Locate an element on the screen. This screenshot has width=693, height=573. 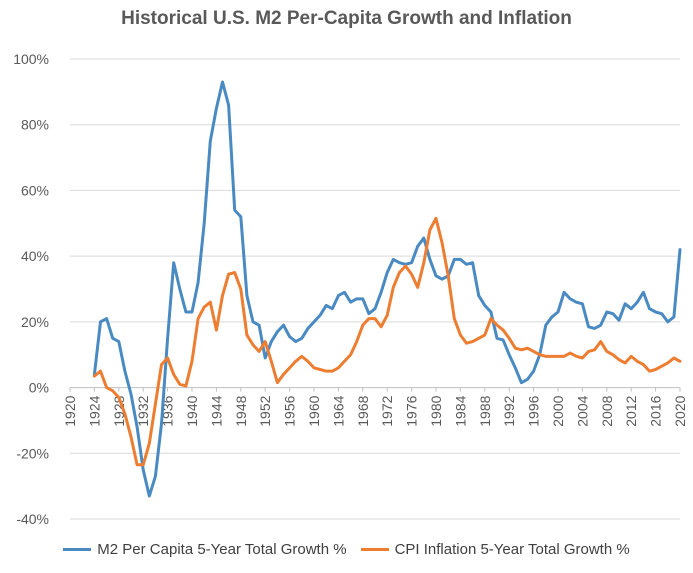
legend-label-m2: M2 Per Capita 5-Year Total Growth % is located at coordinates (222, 549).